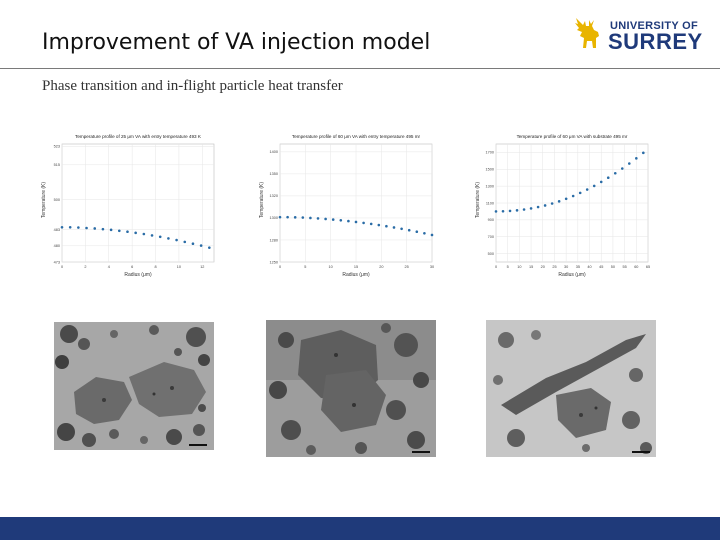 Image resolution: width=720 pixels, height=540 pixels. I want to click on logo-line-1: UNIVERSITY OF, so click(654, 26).